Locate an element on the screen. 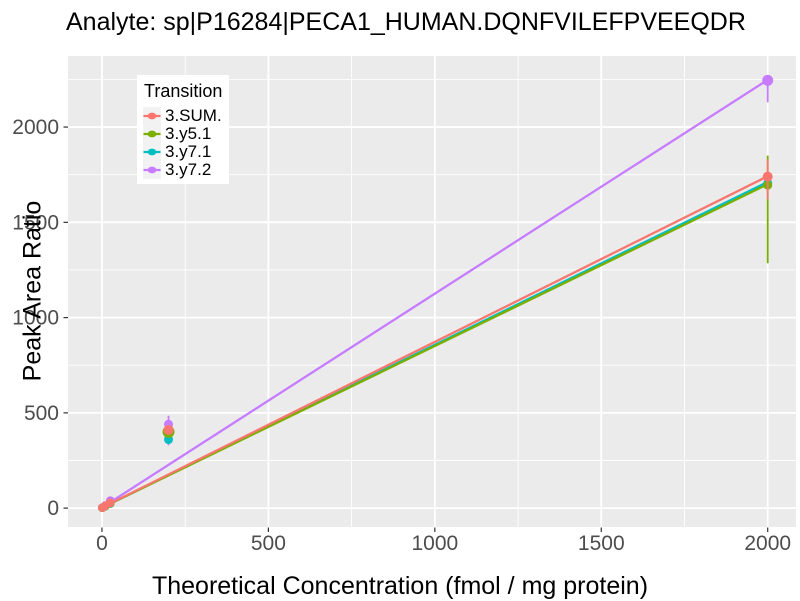 The image size is (800, 601). legend-title: Transition is located at coordinates (183, 91).